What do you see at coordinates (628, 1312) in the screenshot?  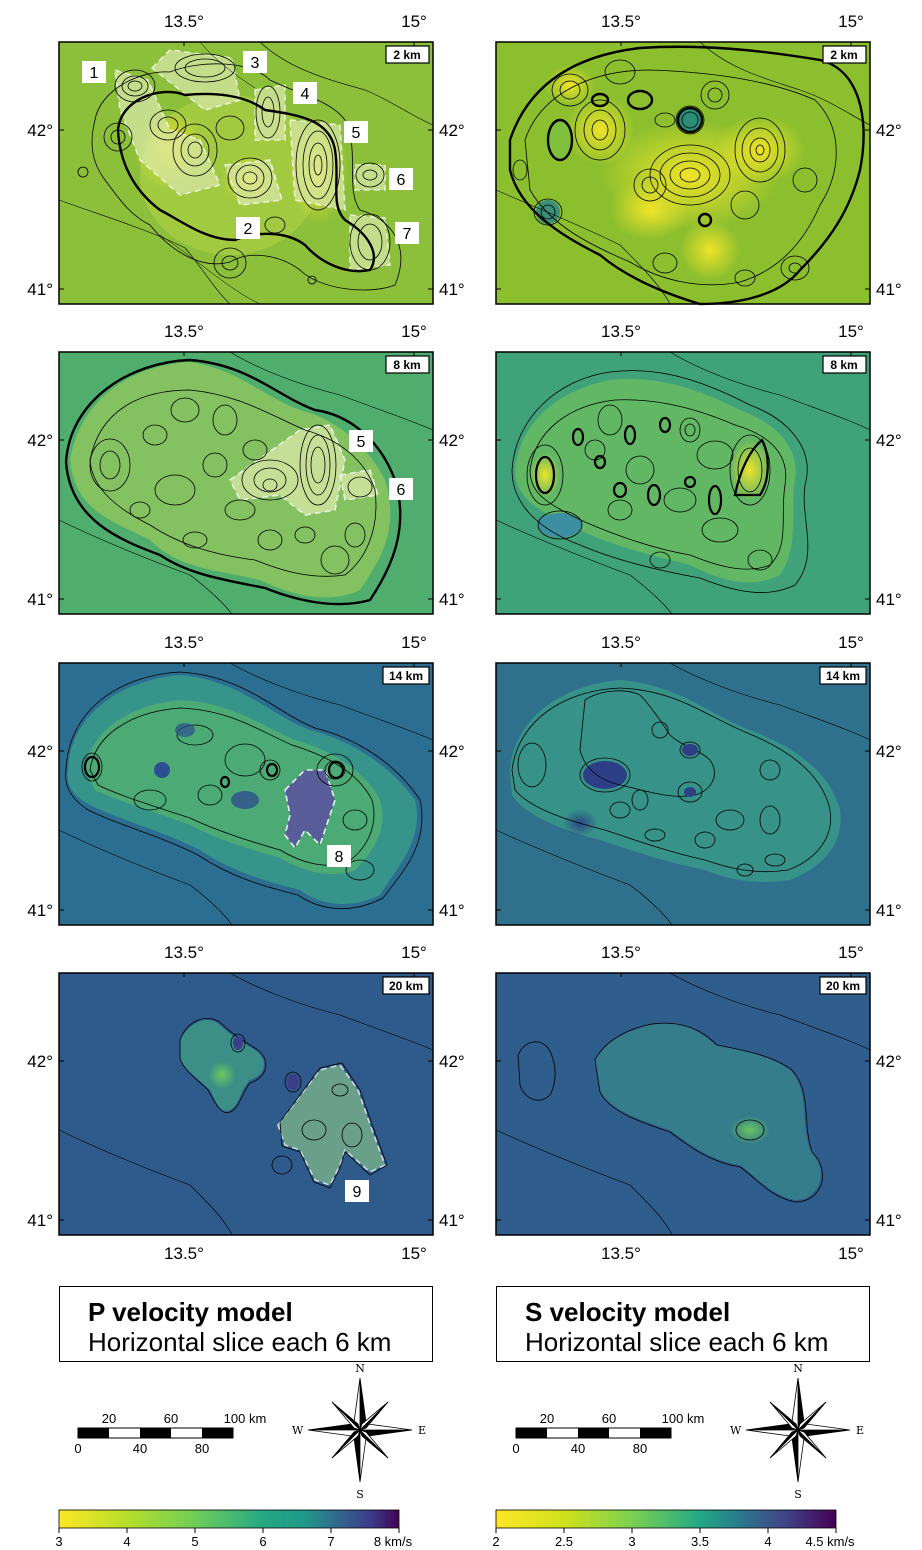 I see `title-s-model: S velocity model` at bounding box center [628, 1312].